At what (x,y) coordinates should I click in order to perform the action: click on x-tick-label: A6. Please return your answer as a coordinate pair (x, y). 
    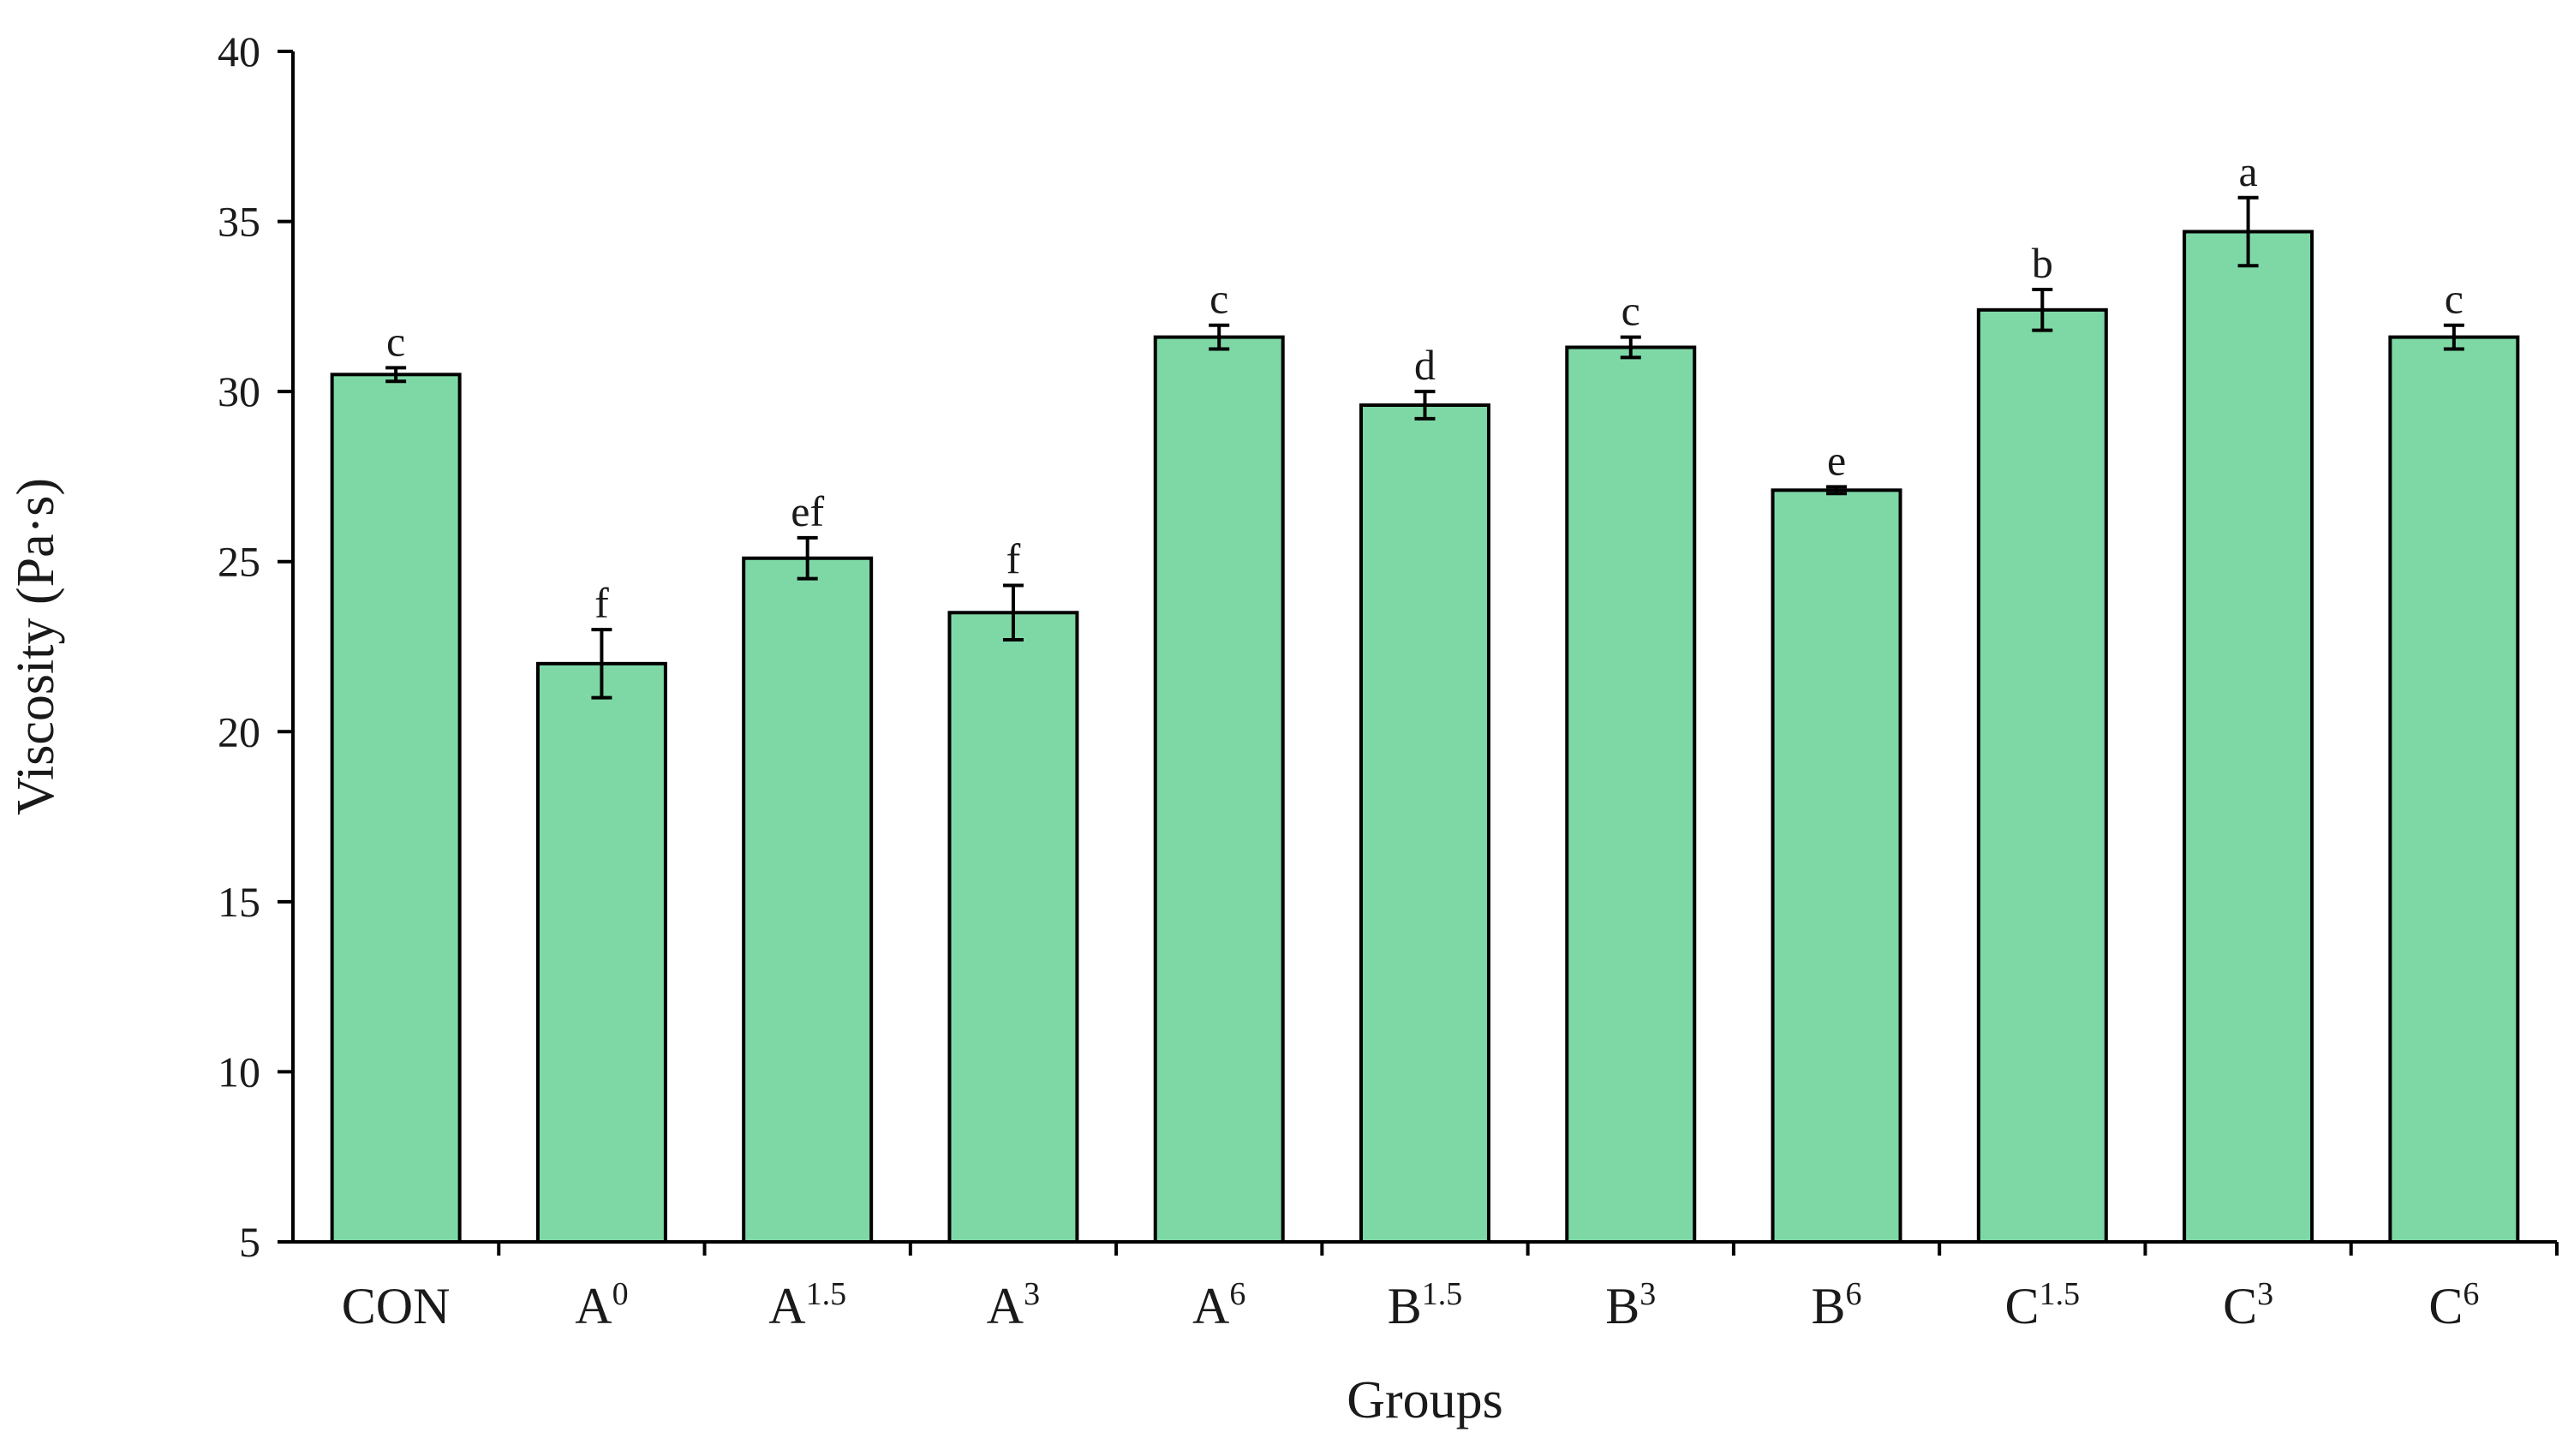
    Looking at the image, I should click on (1218, 1305).